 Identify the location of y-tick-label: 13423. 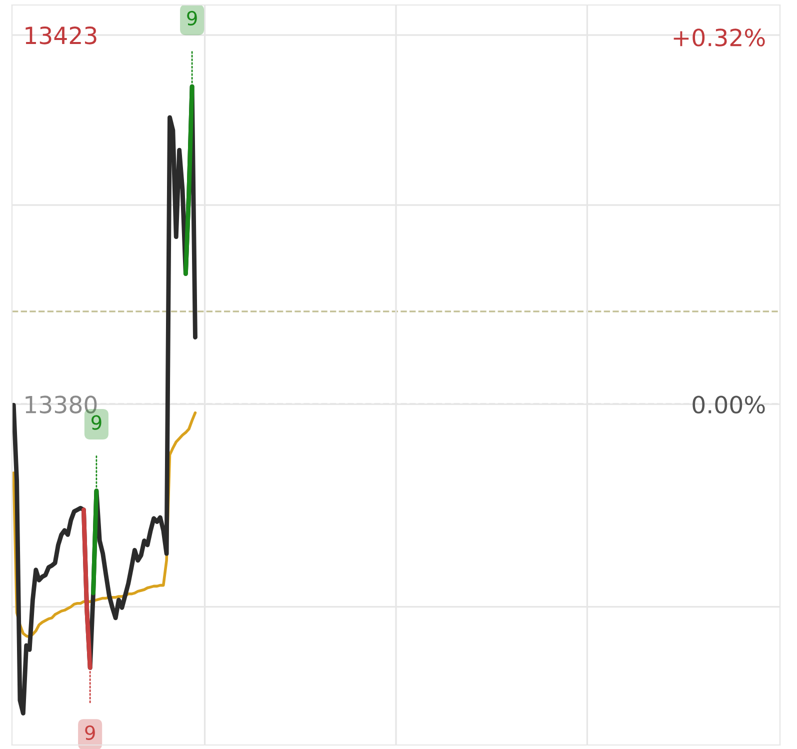
(61, 35).